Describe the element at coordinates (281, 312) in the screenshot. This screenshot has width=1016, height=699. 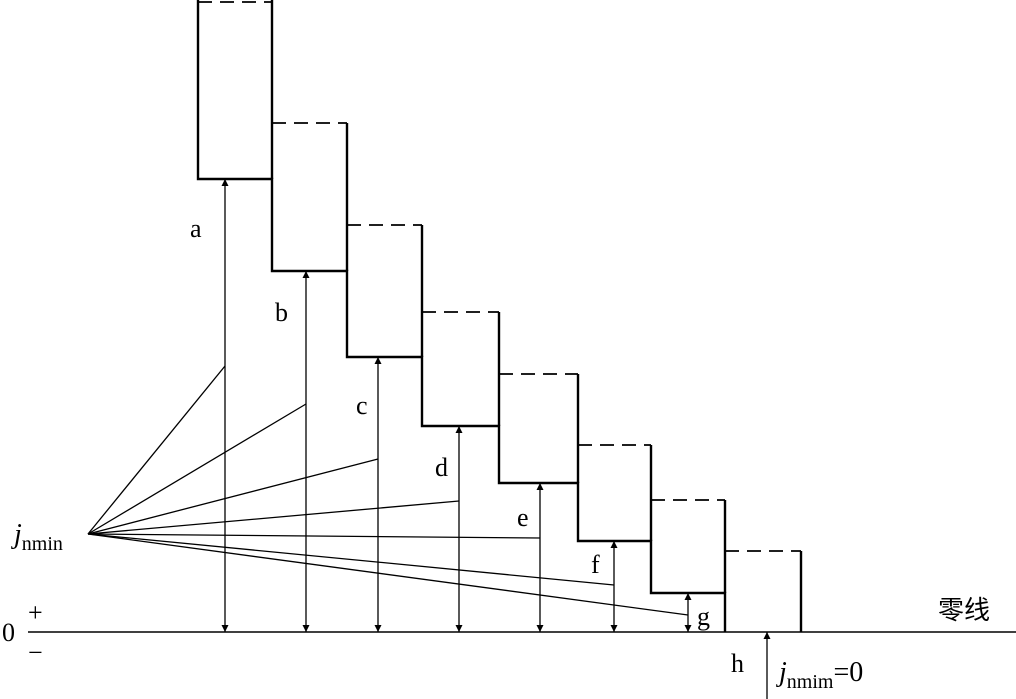
I see `label-b: b` at that location.